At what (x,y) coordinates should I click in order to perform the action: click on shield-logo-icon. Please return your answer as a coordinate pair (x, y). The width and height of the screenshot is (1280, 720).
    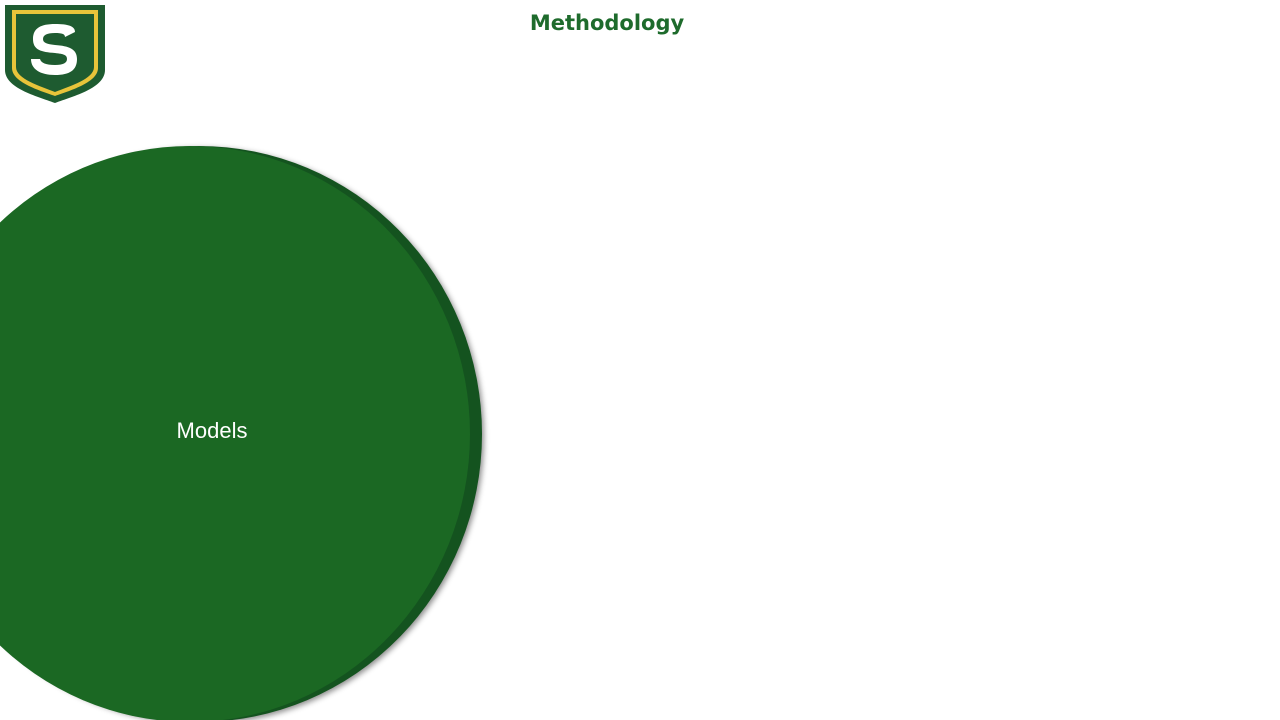
    Looking at the image, I should click on (55, 54).